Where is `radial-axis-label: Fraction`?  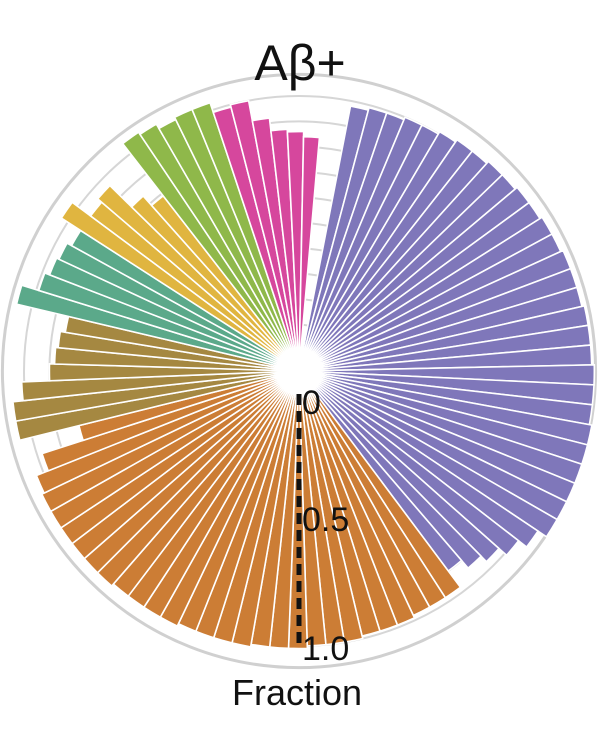 radial-axis-label: Fraction is located at coordinates (297, 692).